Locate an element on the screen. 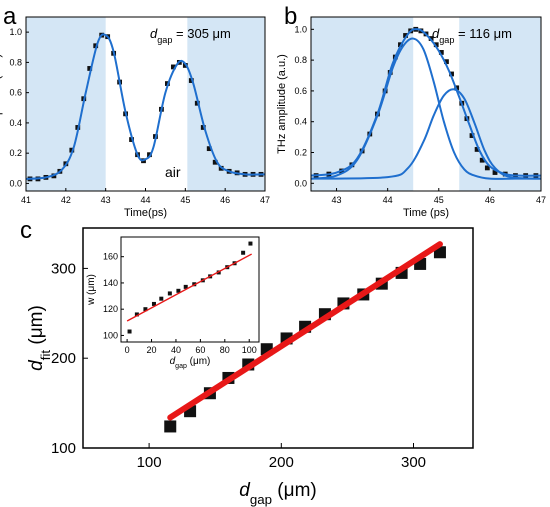 The image size is (550, 507). x-axis-label: Time (ps) is located at coordinates (426, 213).